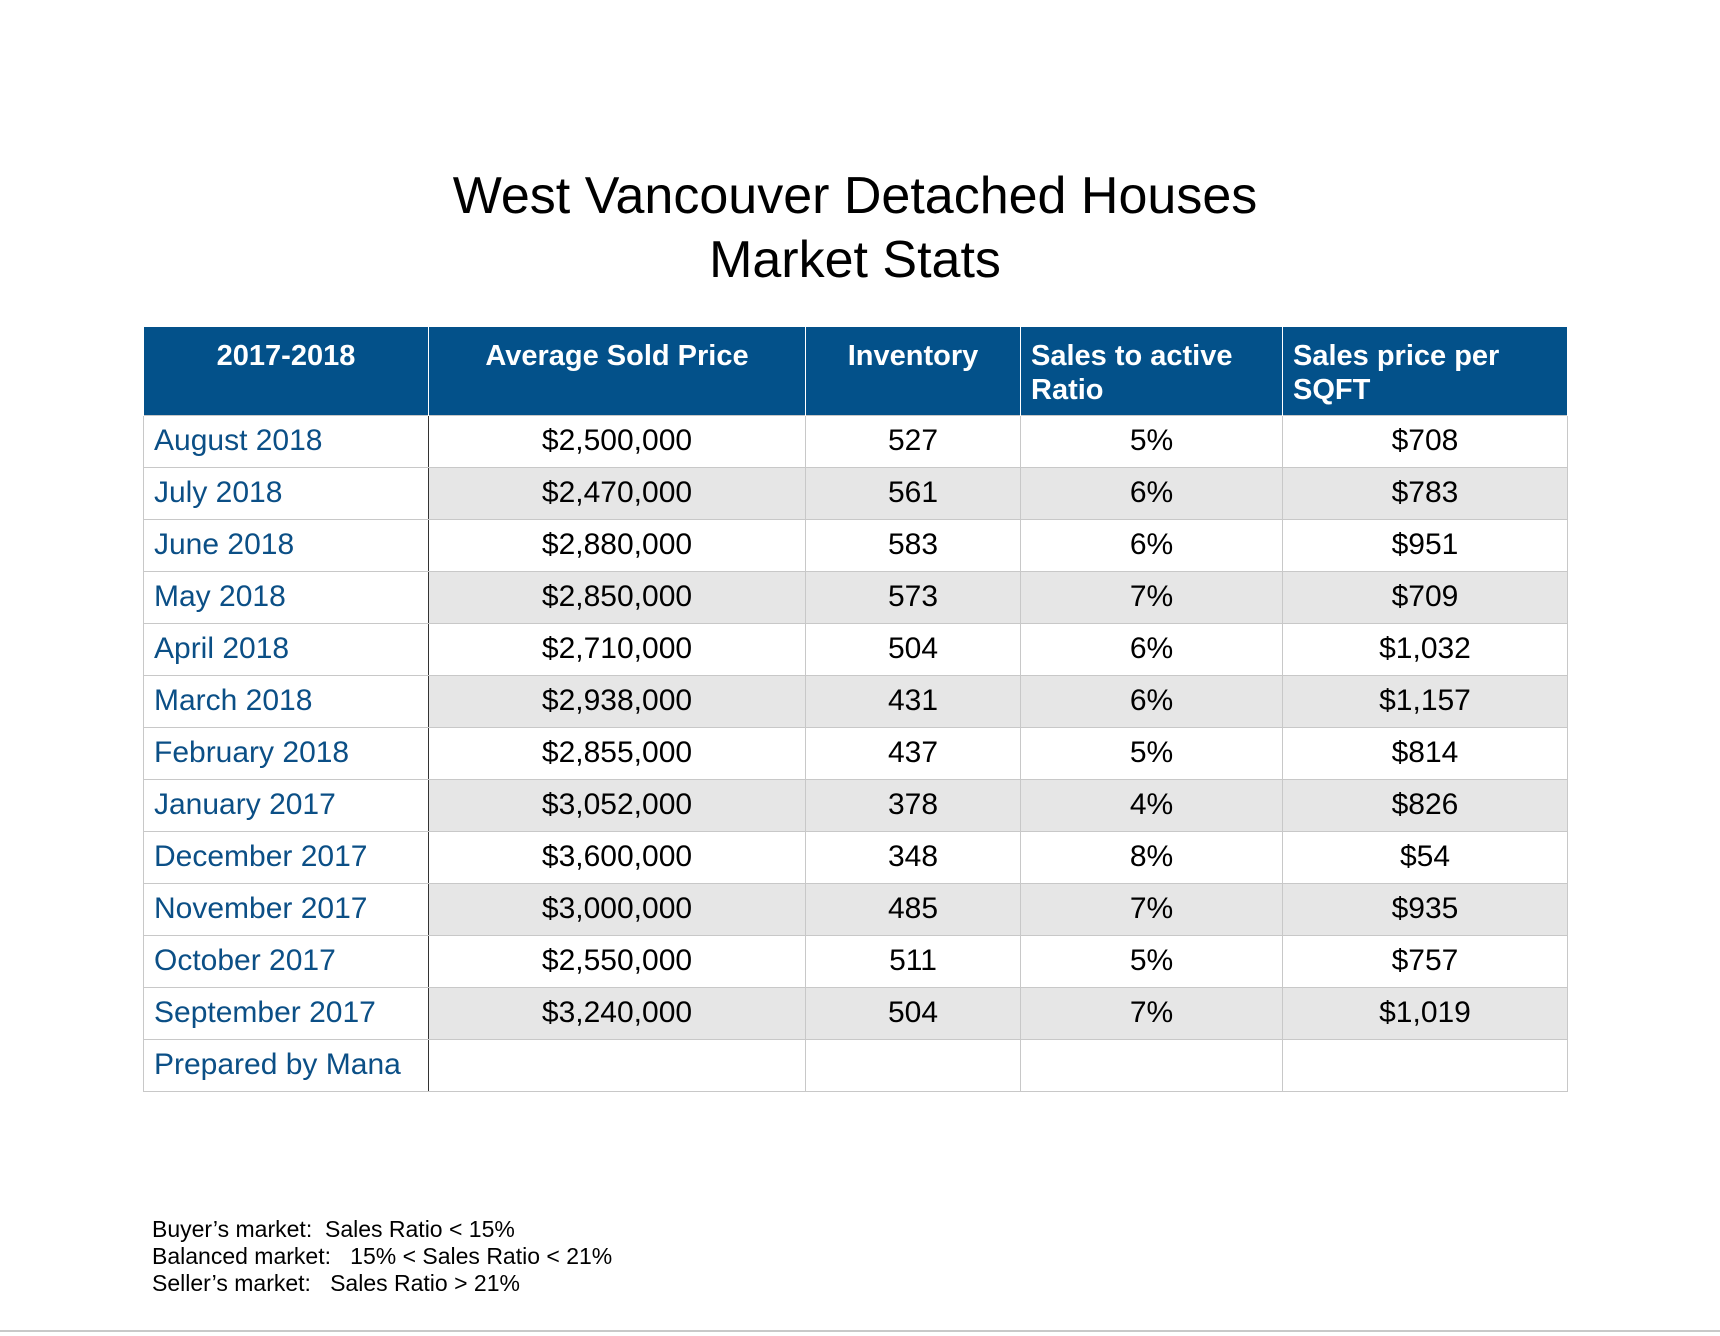 The height and width of the screenshot is (1336, 1720). I want to click on row-price-per-sqft, so click(1425, 1065).